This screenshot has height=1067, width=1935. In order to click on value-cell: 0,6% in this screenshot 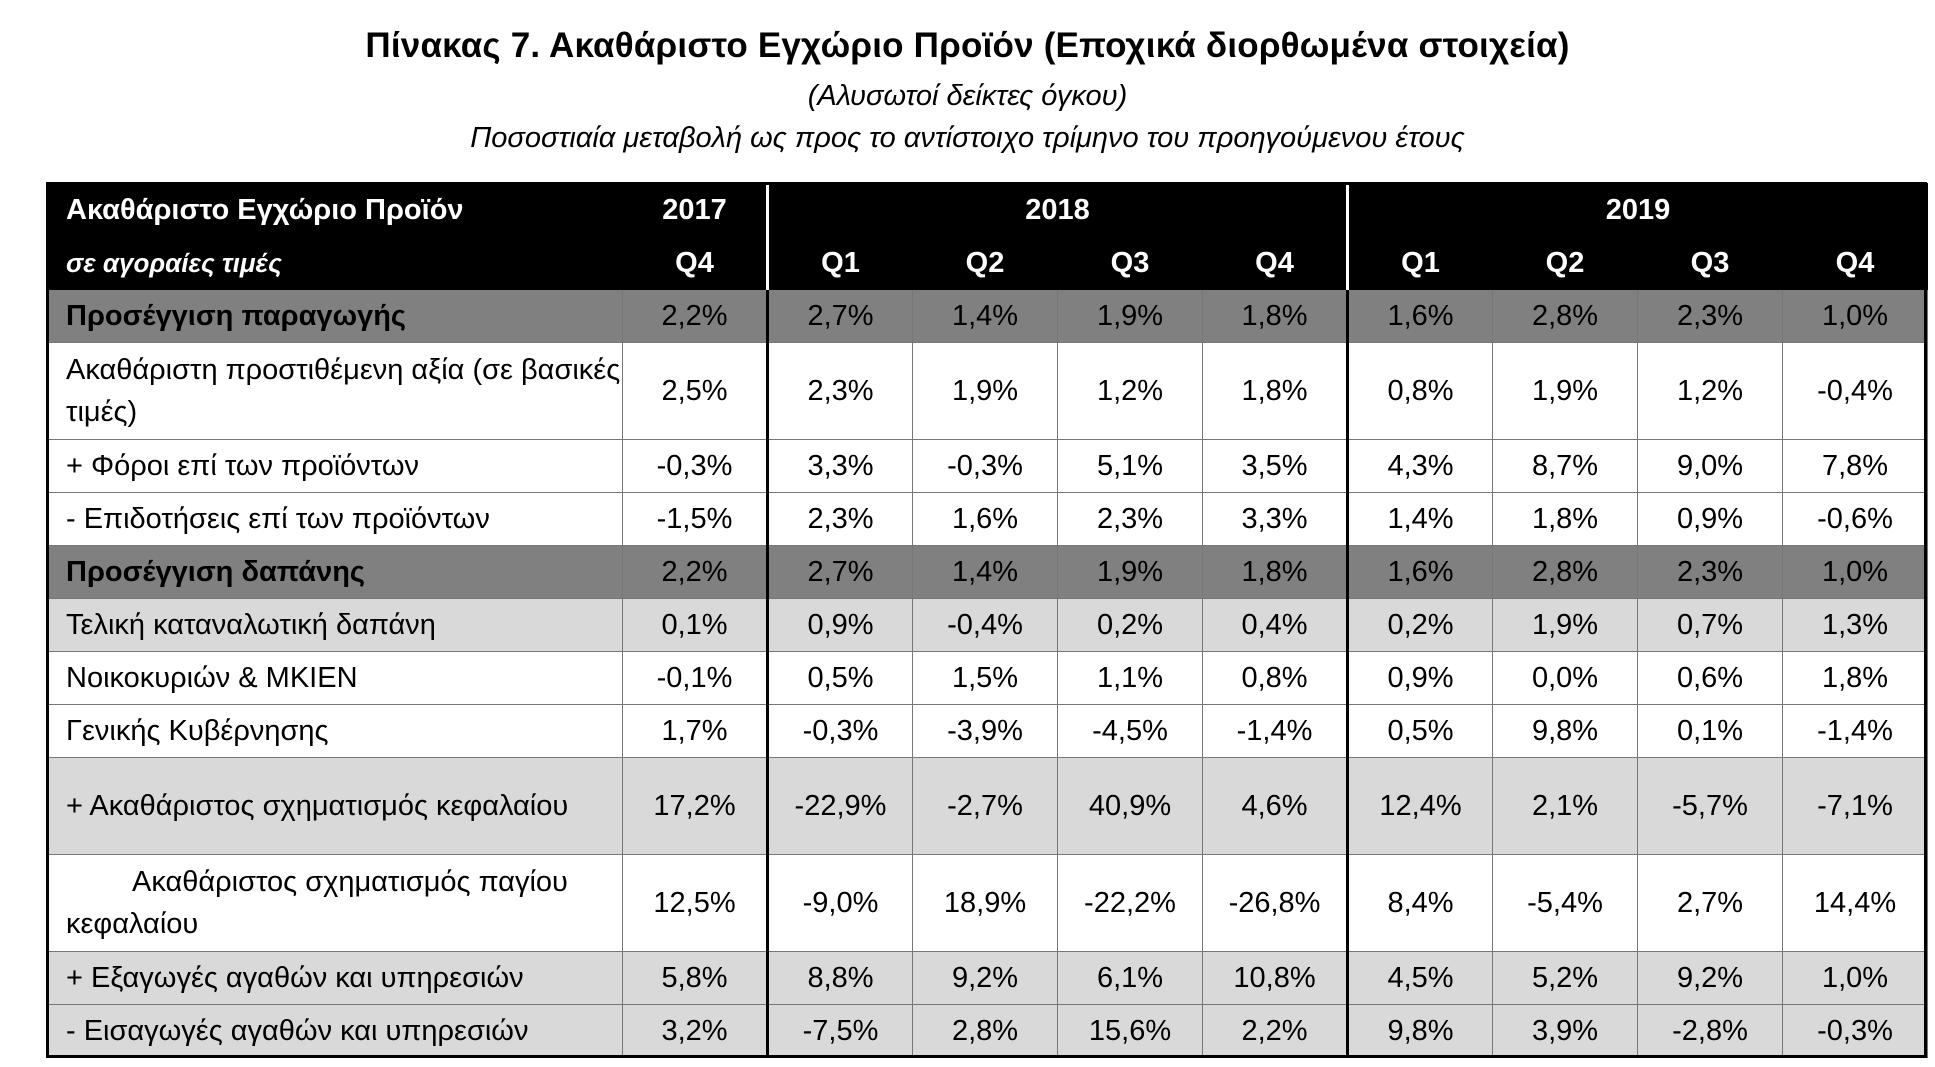, I will do `click(1710, 678)`.